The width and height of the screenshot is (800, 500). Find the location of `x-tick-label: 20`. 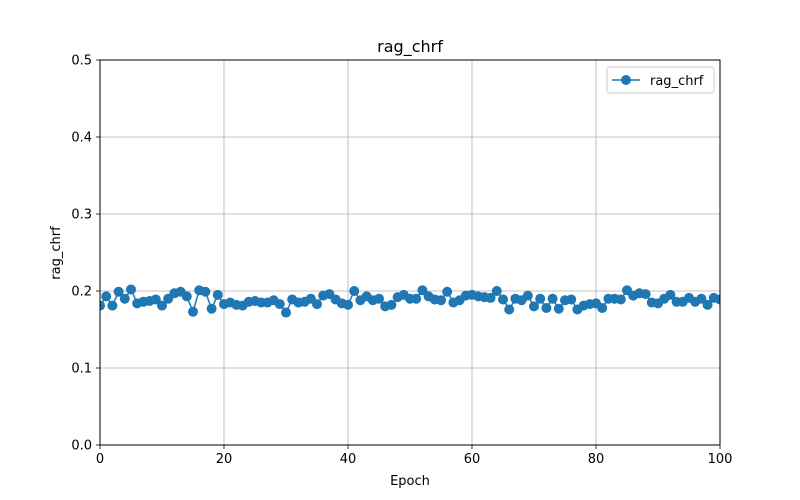

x-tick-label: 20 is located at coordinates (224, 459).